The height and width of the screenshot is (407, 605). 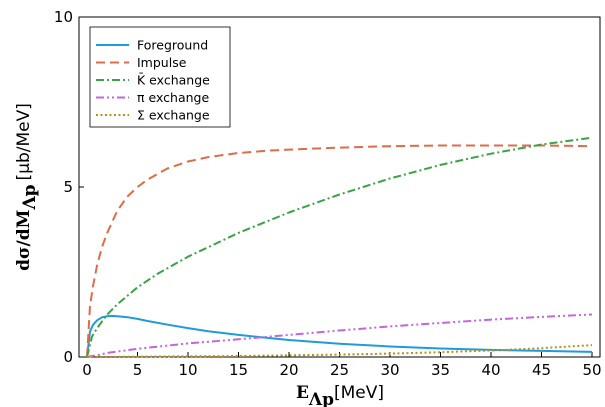 I want to click on legend-label: K̄ exchange, so click(x=173, y=80).